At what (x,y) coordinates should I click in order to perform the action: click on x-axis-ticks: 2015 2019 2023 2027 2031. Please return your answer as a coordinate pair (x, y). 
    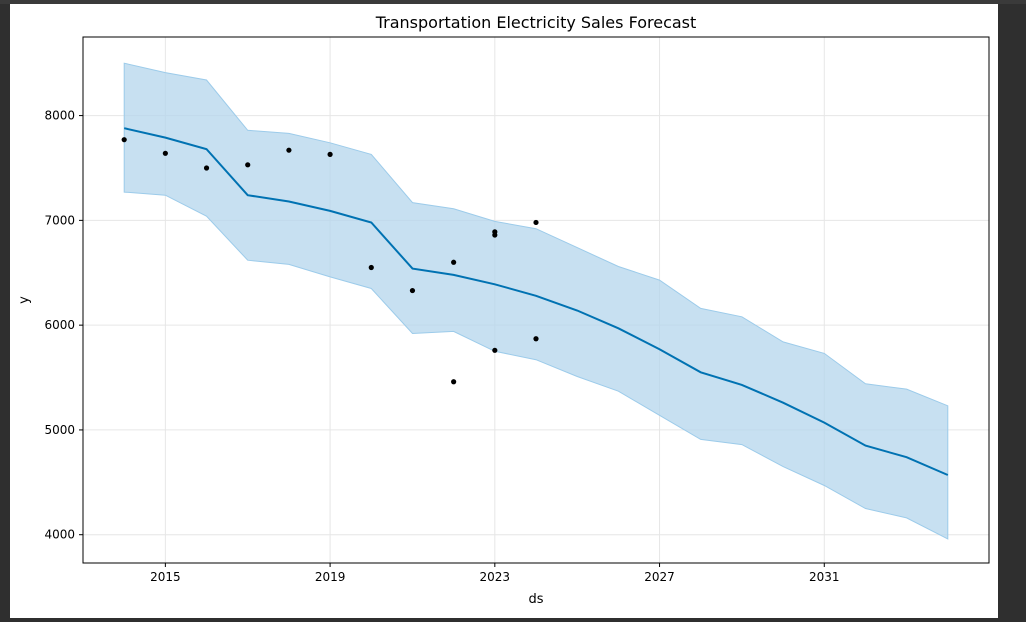
    Looking at the image, I should click on (495, 573).